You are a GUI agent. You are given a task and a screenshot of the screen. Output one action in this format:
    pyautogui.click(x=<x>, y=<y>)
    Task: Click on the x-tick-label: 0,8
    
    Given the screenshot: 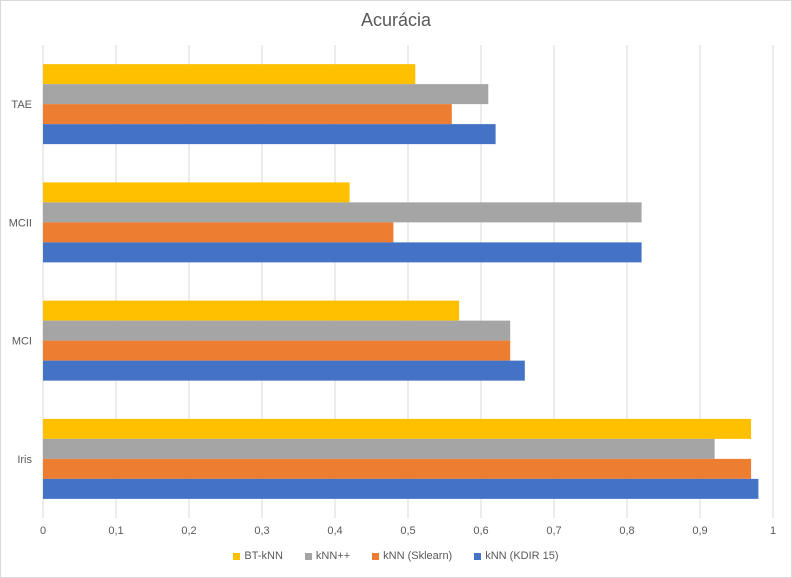 What is the action you would take?
    pyautogui.click(x=626, y=531)
    